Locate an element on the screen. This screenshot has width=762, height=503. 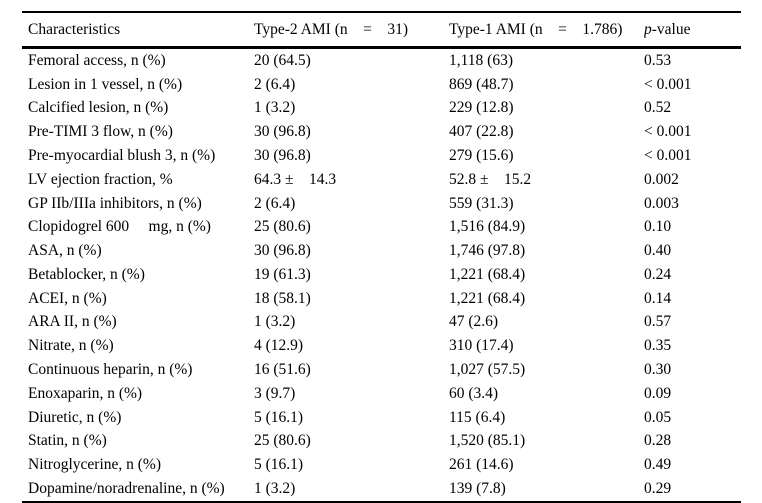
table-row: Enoxaparin, n (%) 3 (9.7) 60 (3.4) 0.09 is located at coordinates (381, 394).